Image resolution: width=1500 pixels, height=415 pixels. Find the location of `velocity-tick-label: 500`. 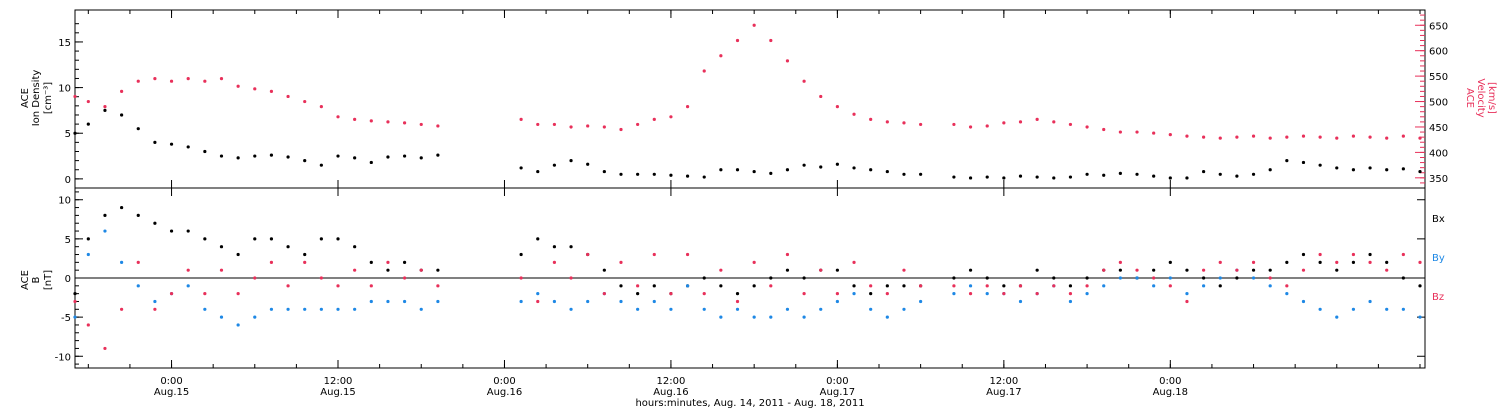

velocity-tick-label: 500 is located at coordinates (1438, 103).